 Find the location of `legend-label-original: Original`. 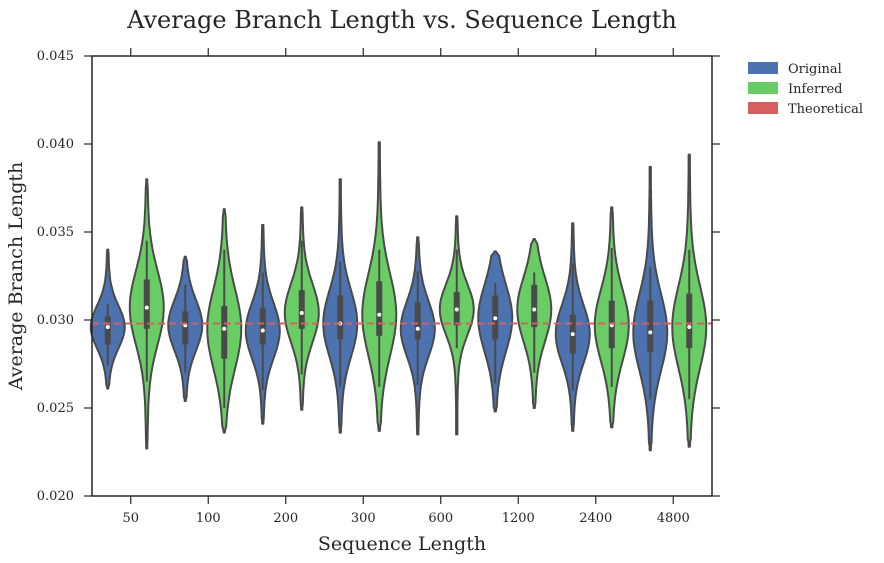

legend-label-original: Original is located at coordinates (815, 69).